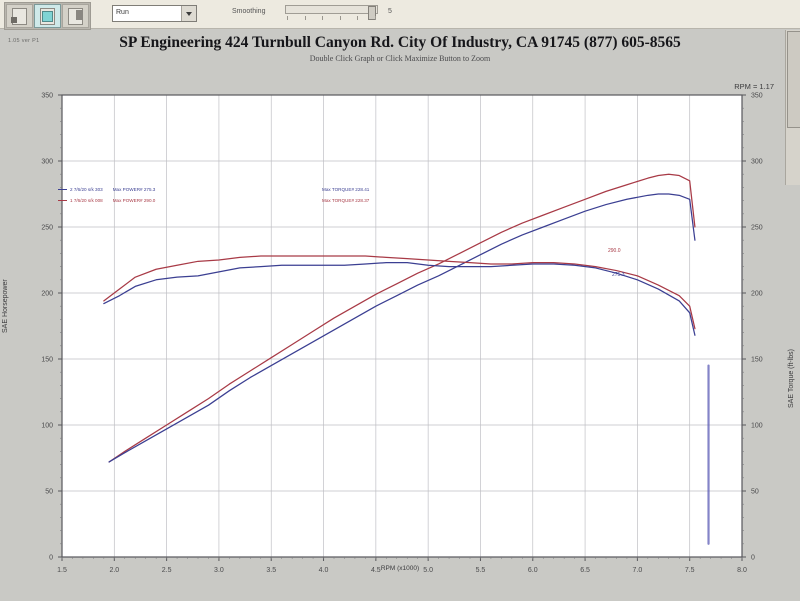  I want to click on window-bottom-edge, so click(400, 591).